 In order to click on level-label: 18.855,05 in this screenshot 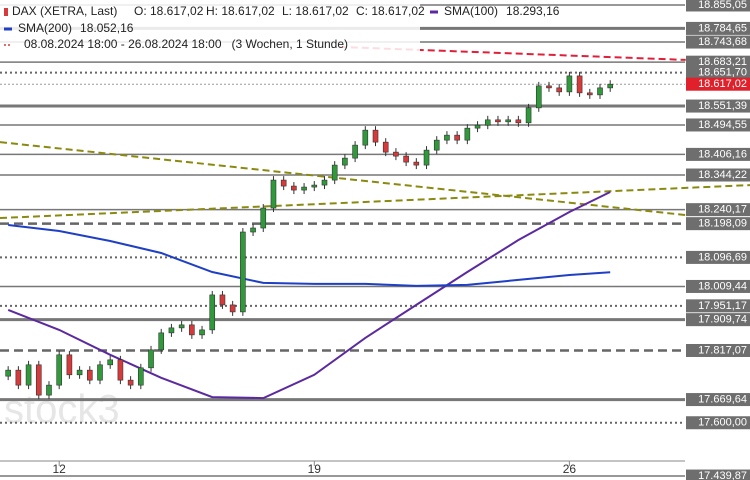, I will do `click(722, 5)`.